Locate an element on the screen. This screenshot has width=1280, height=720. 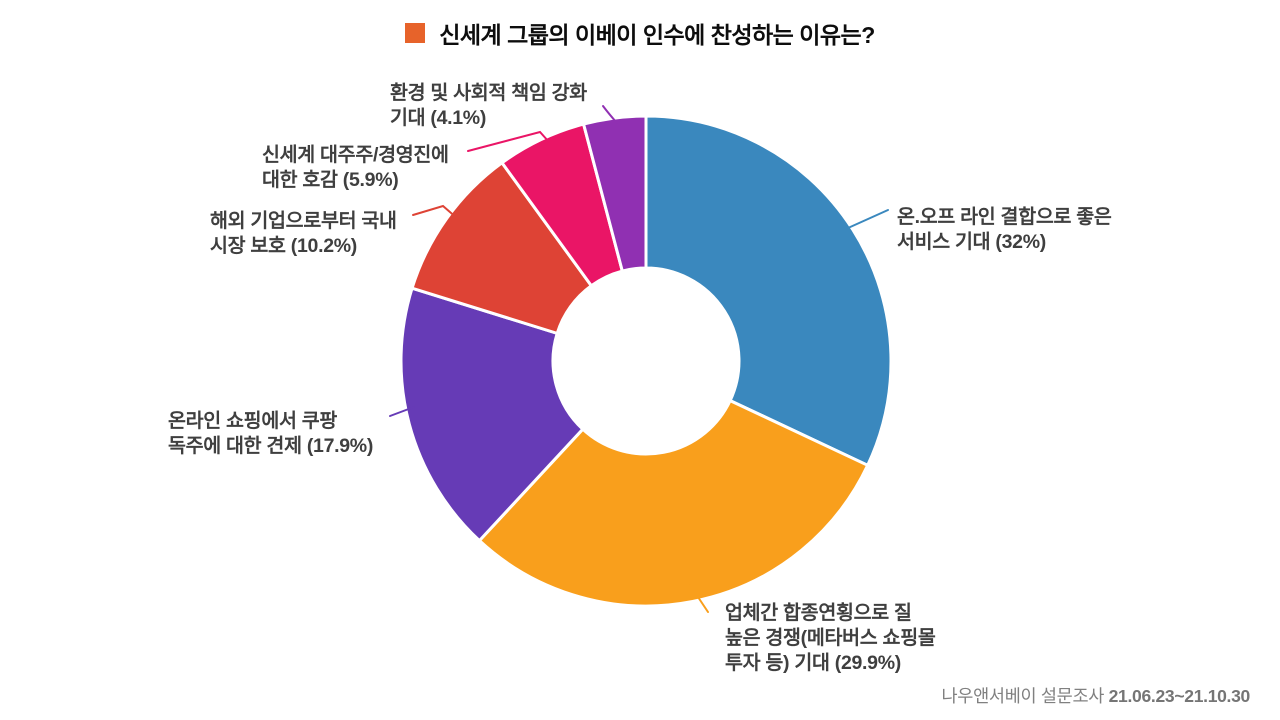
source-name: 나우앤서베이 설문조사 is located at coordinates (1023, 696).